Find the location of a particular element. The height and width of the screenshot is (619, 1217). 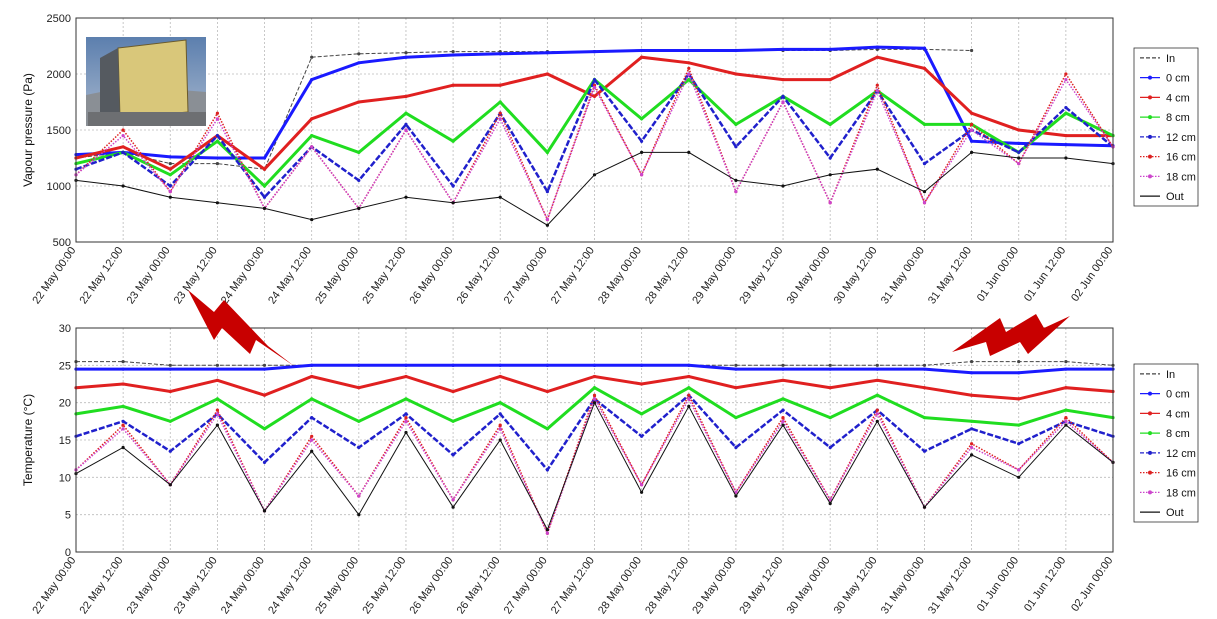

x-tick-label: 23 May 00:00 is located at coordinates (149, 275).